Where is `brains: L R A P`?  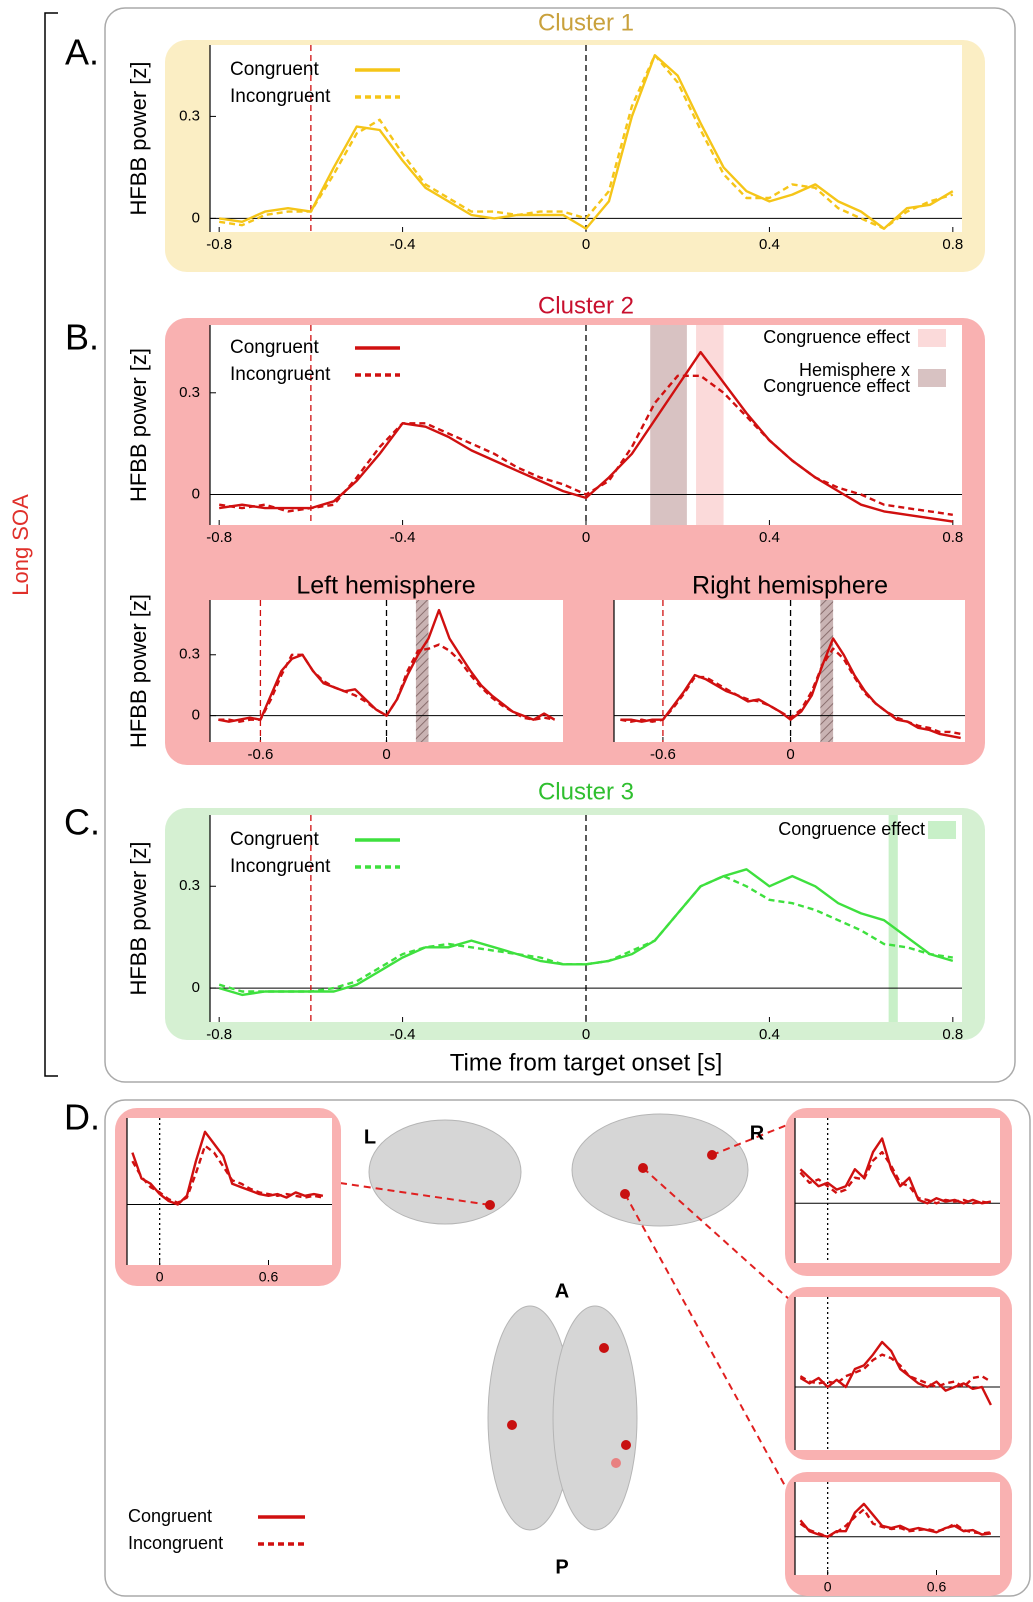
brains: L R A P is located at coordinates (565, 1345).